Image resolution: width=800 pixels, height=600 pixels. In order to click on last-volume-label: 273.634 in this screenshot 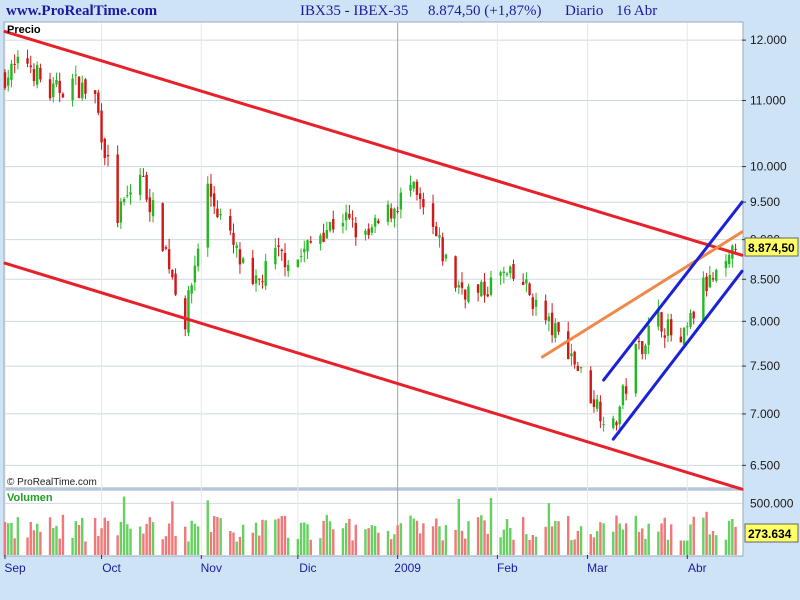, I will do `click(770, 534)`.